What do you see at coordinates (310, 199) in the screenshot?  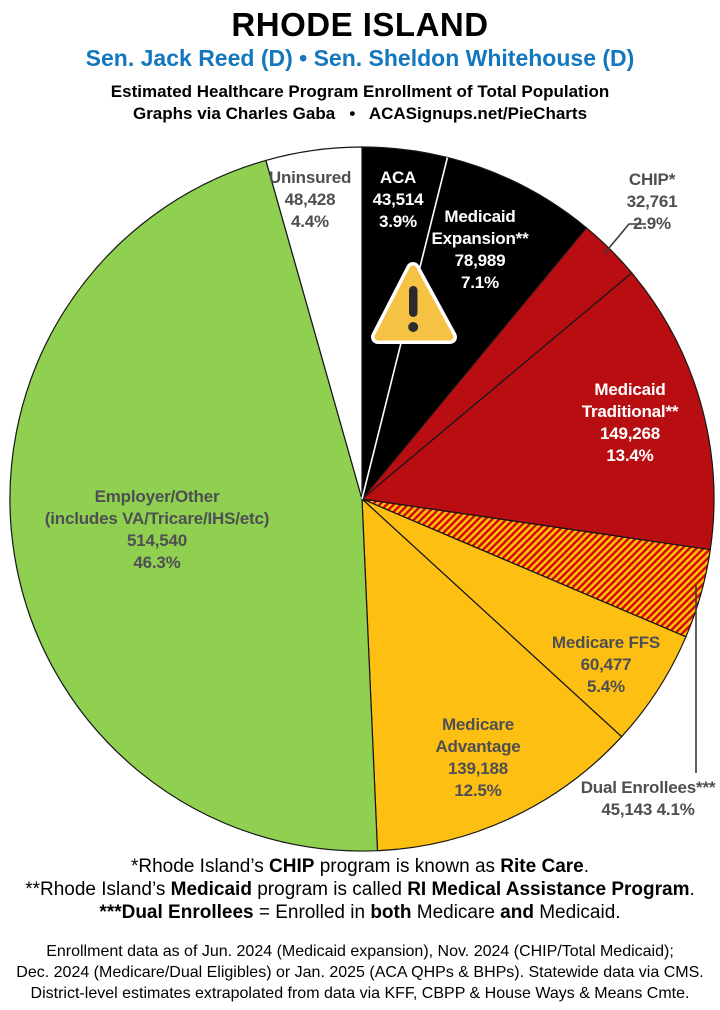 I see `slice-label-uninsured: Uninsured 48,428 4.4%` at bounding box center [310, 199].